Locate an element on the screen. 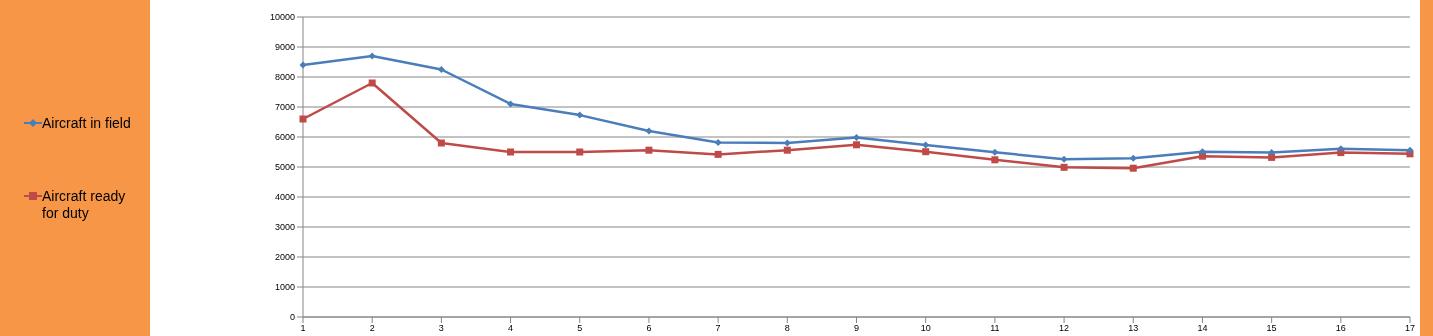 The height and width of the screenshot is (336, 1433). x-tick-label: 9 is located at coordinates (856, 328).